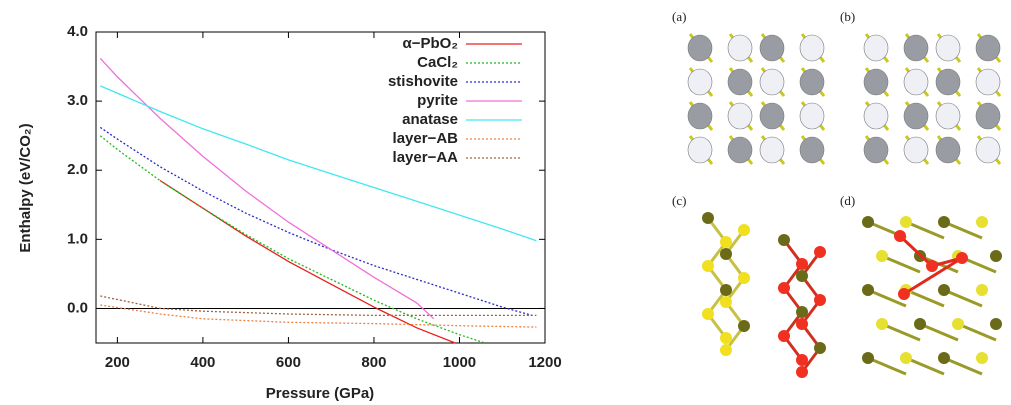 This screenshot has height=405, width=1011. What do you see at coordinates (544, 362) in the screenshot?
I see `x-tick-label: 1200` at bounding box center [544, 362].